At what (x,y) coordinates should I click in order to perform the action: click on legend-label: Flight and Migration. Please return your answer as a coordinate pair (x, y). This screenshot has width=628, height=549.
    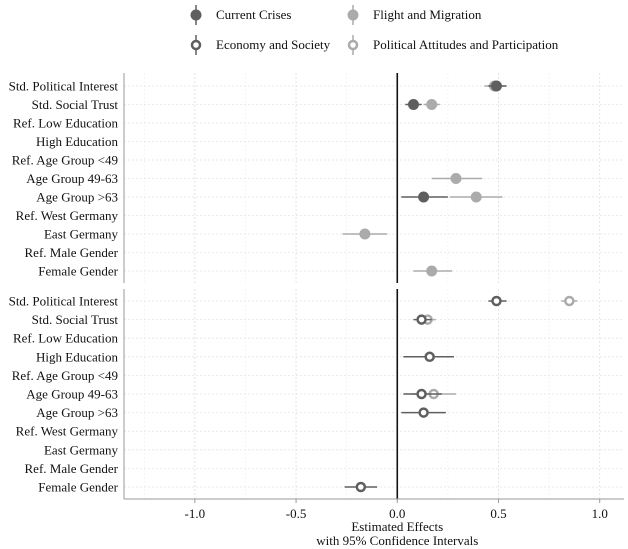
    Looking at the image, I should click on (427, 14).